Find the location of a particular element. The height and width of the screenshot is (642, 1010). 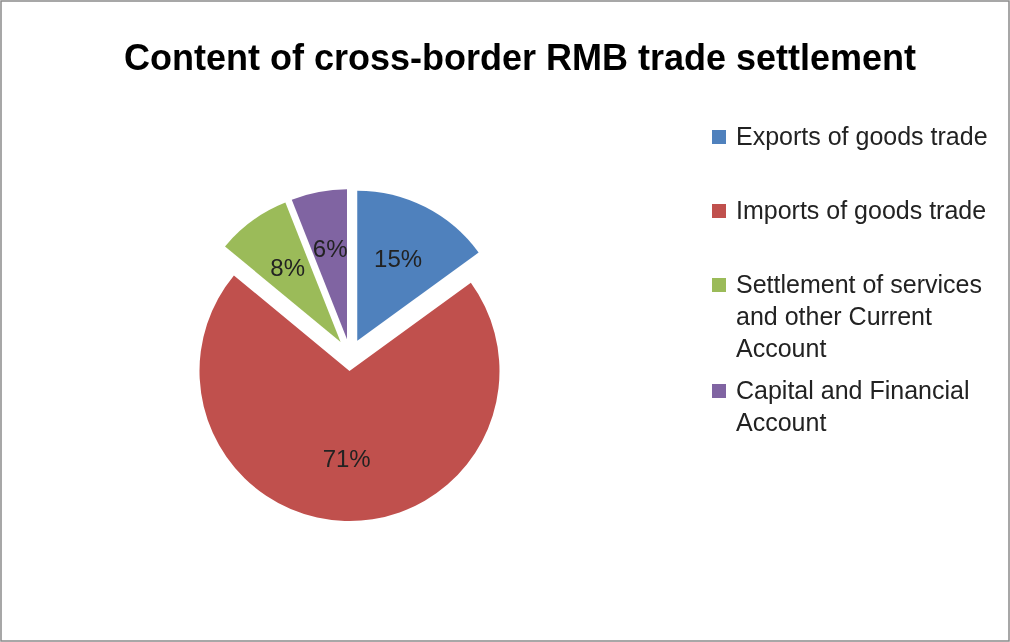

data-label: 8% is located at coordinates (288, 267).